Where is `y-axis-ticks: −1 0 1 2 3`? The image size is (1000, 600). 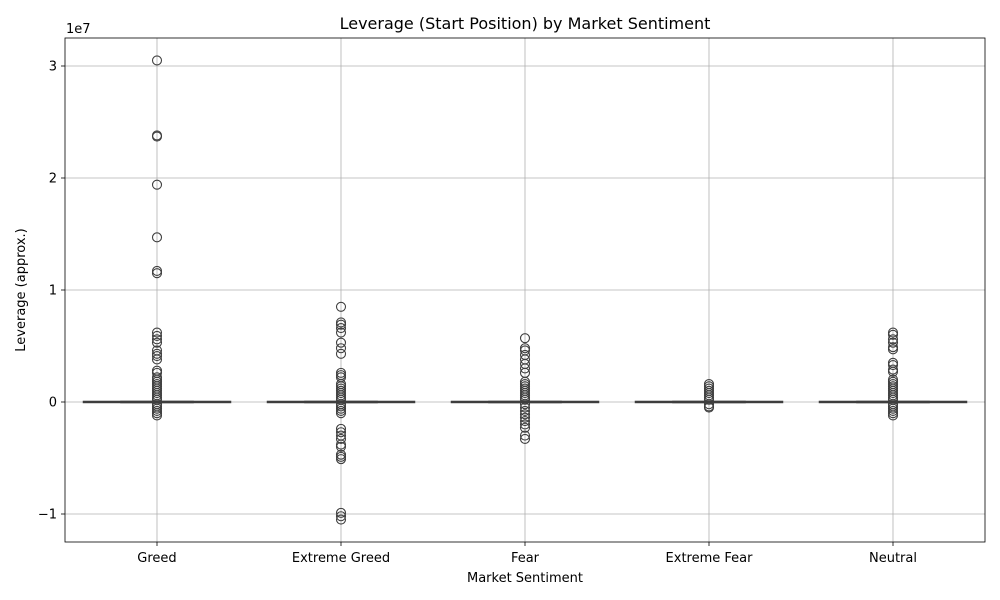 y-axis-ticks: −1 0 1 2 3 is located at coordinates (51, 291).